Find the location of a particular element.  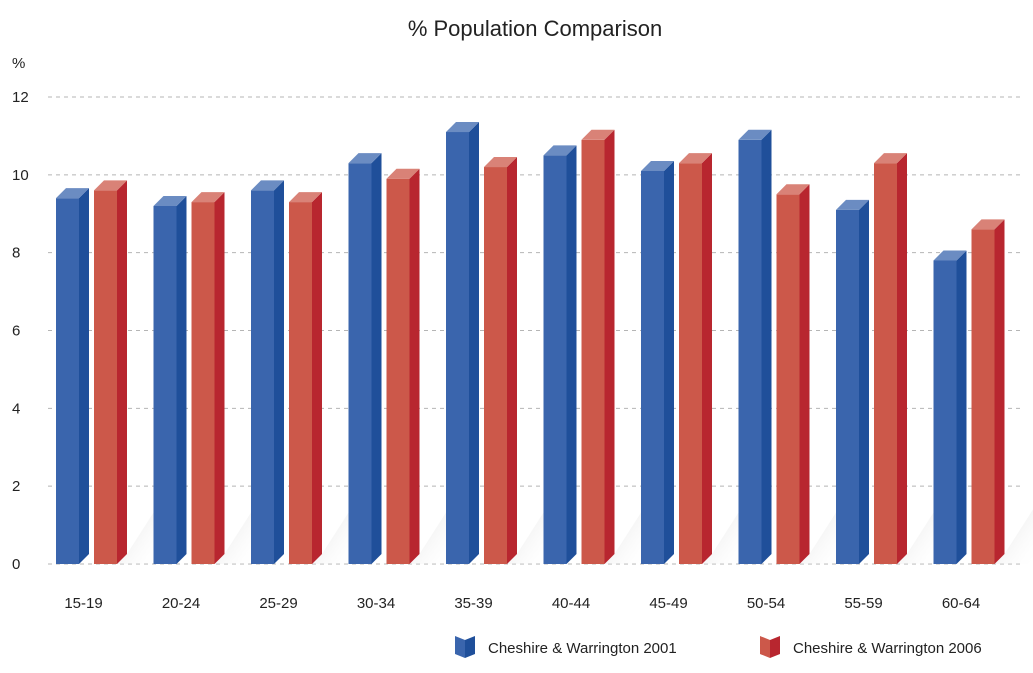

x-tick-label: 55-59 is located at coordinates (863, 603).